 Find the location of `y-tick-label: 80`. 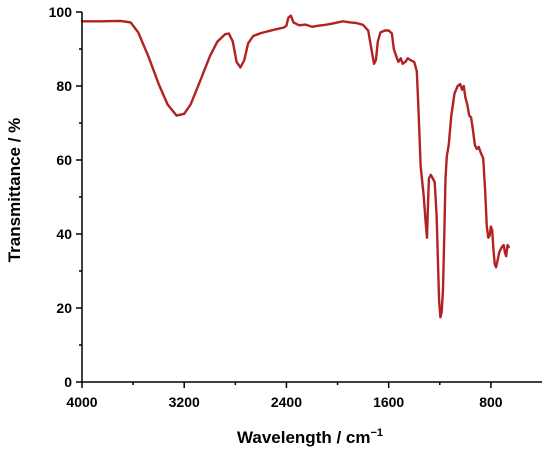

y-tick-label: 80 is located at coordinates (64, 86).